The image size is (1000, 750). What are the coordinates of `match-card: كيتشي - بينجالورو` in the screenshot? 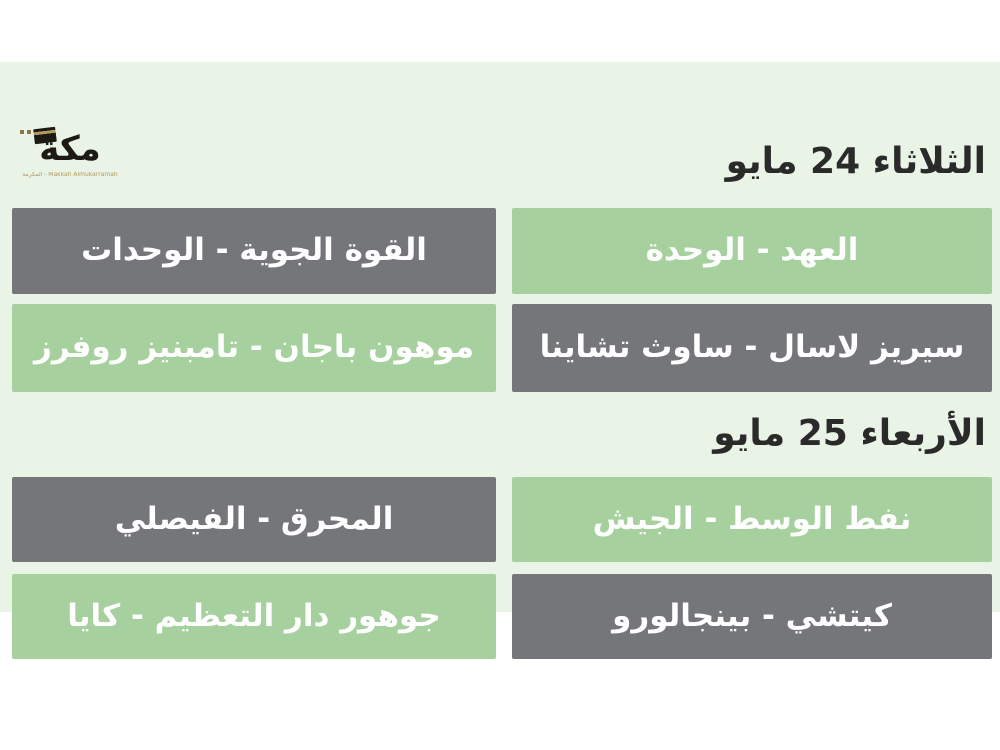 It's located at (752, 616).